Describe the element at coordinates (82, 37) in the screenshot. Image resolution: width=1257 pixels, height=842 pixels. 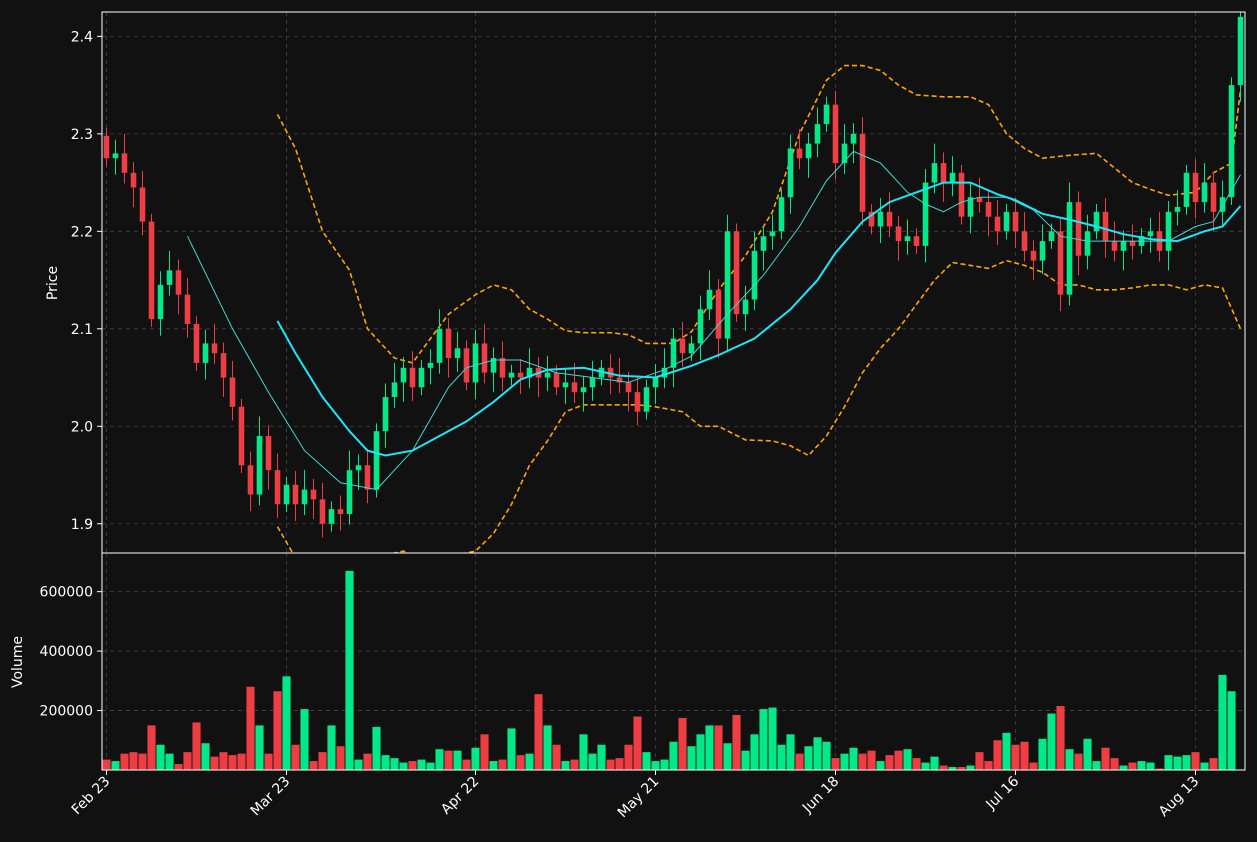
I see `price-tick-label: 2.4` at that location.